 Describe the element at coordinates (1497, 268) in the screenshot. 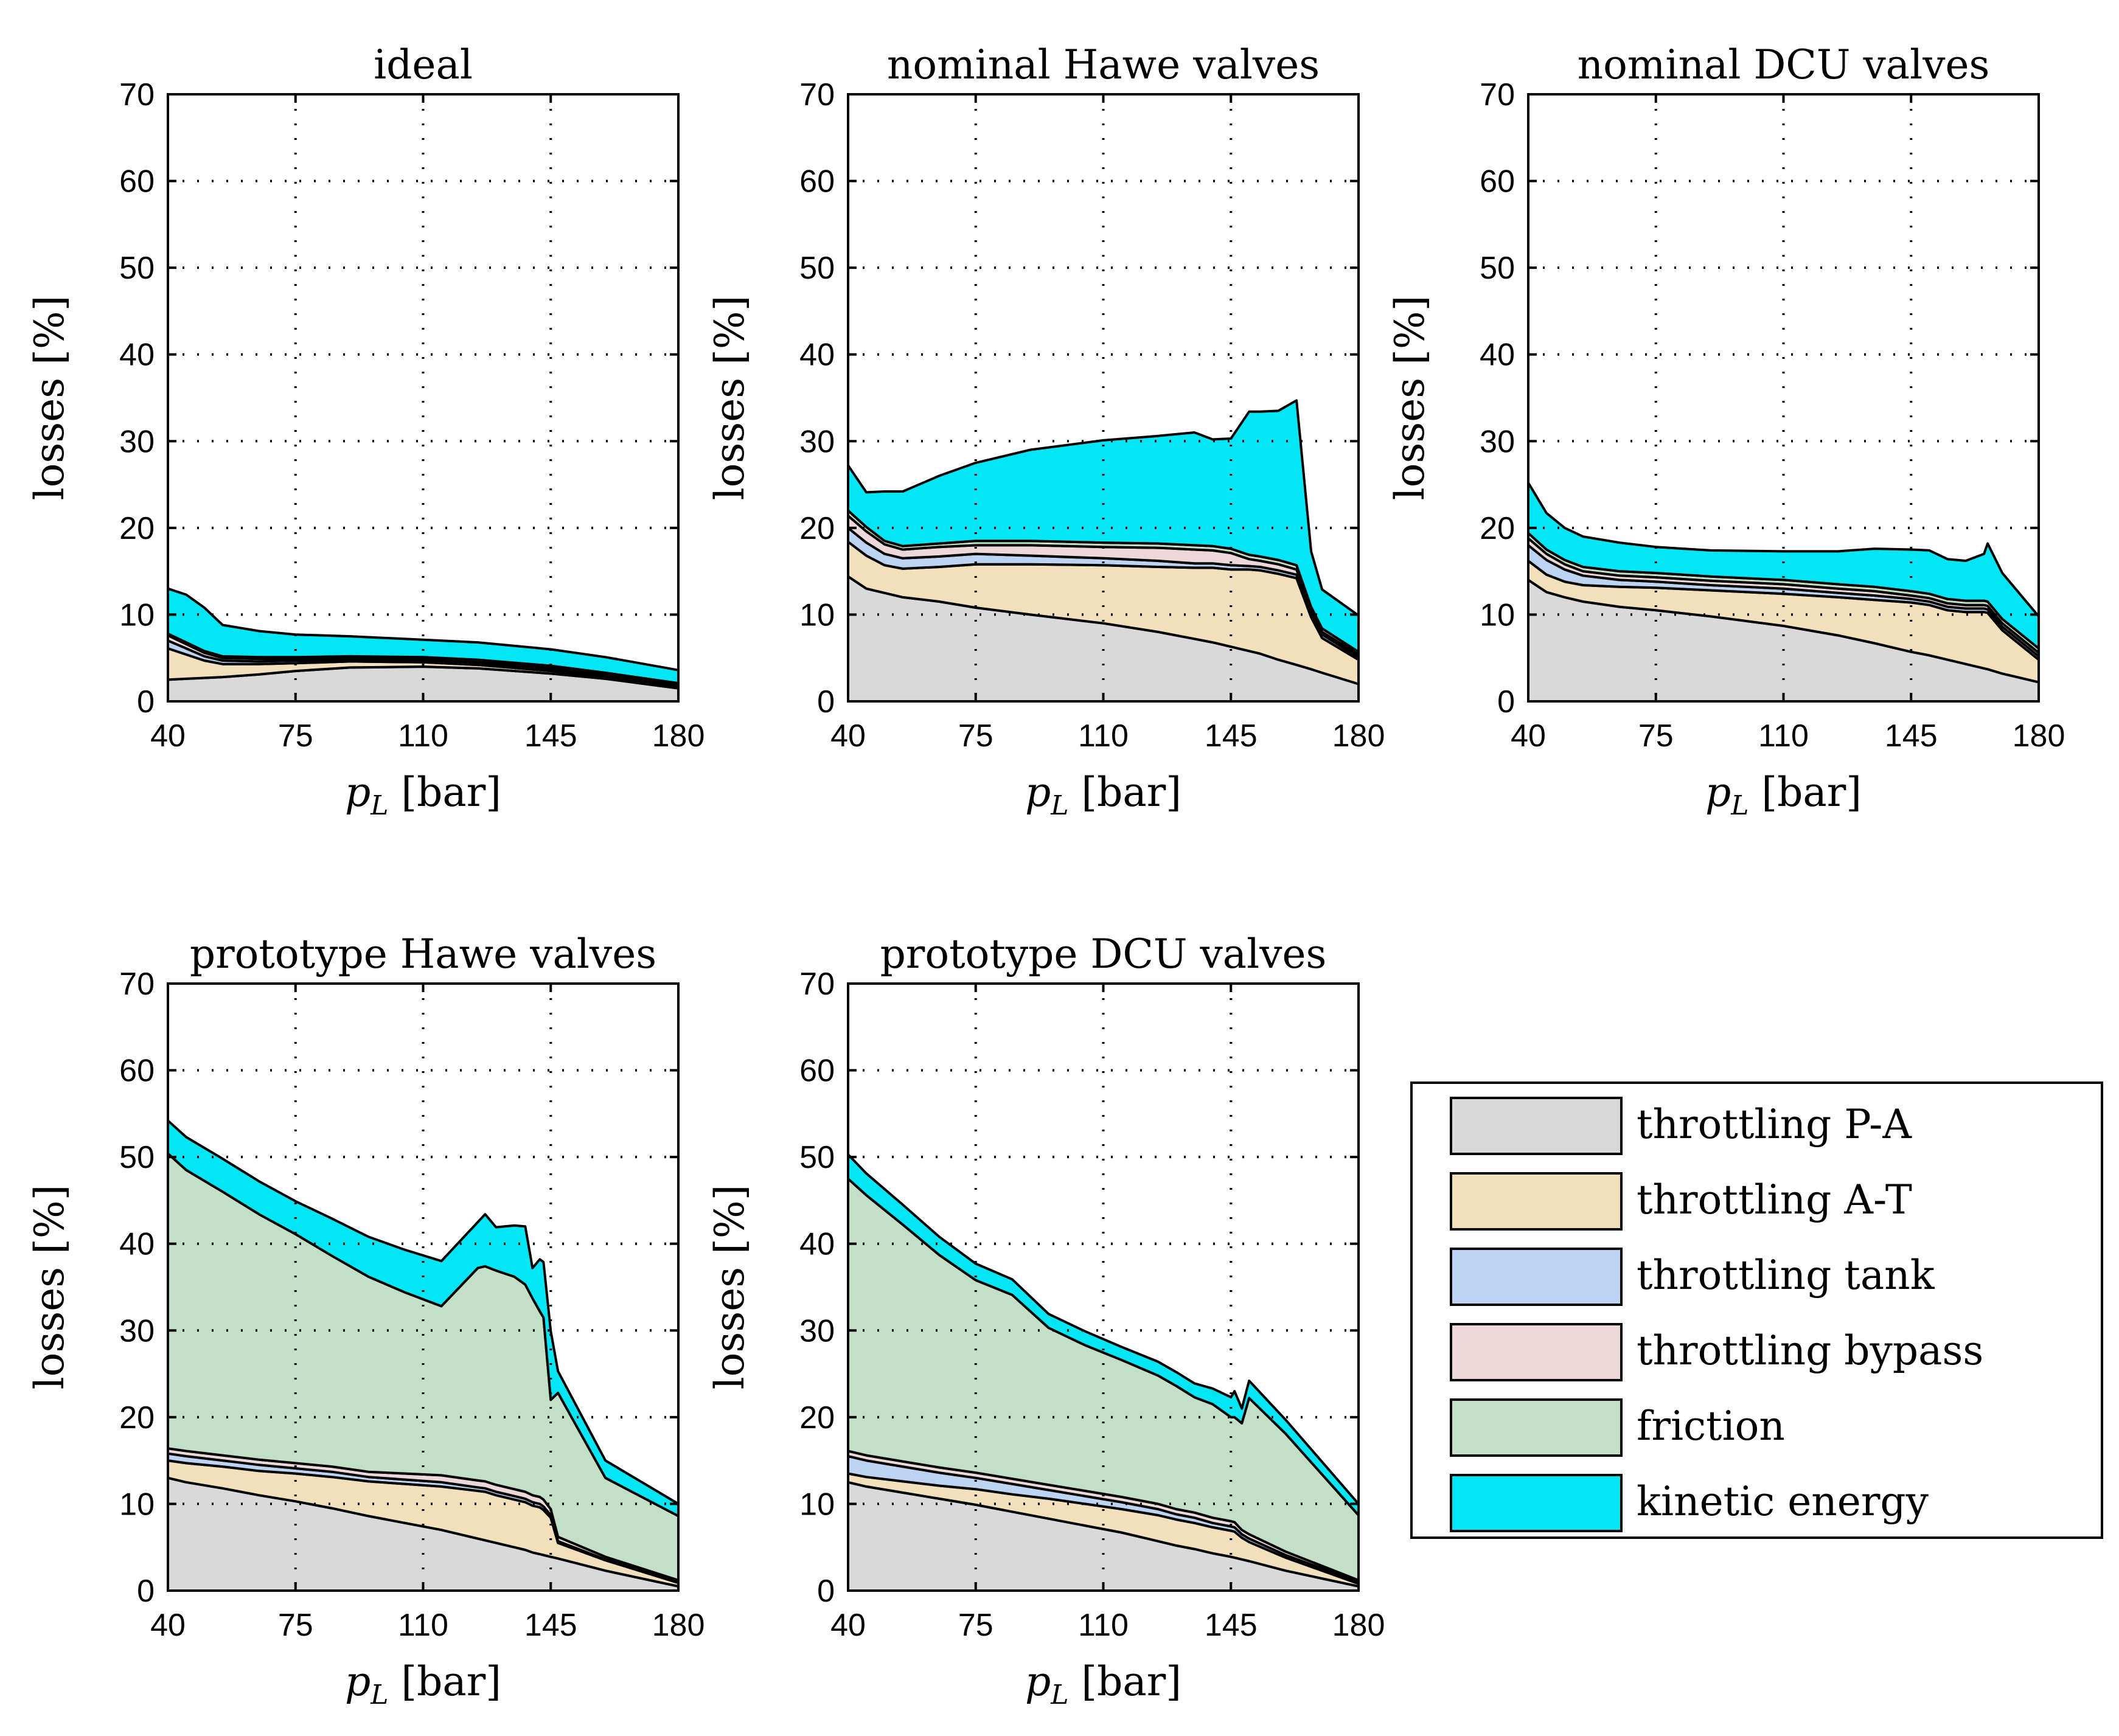

I see `panel-nominal-dcu-valves-ytick-label: 50` at that location.